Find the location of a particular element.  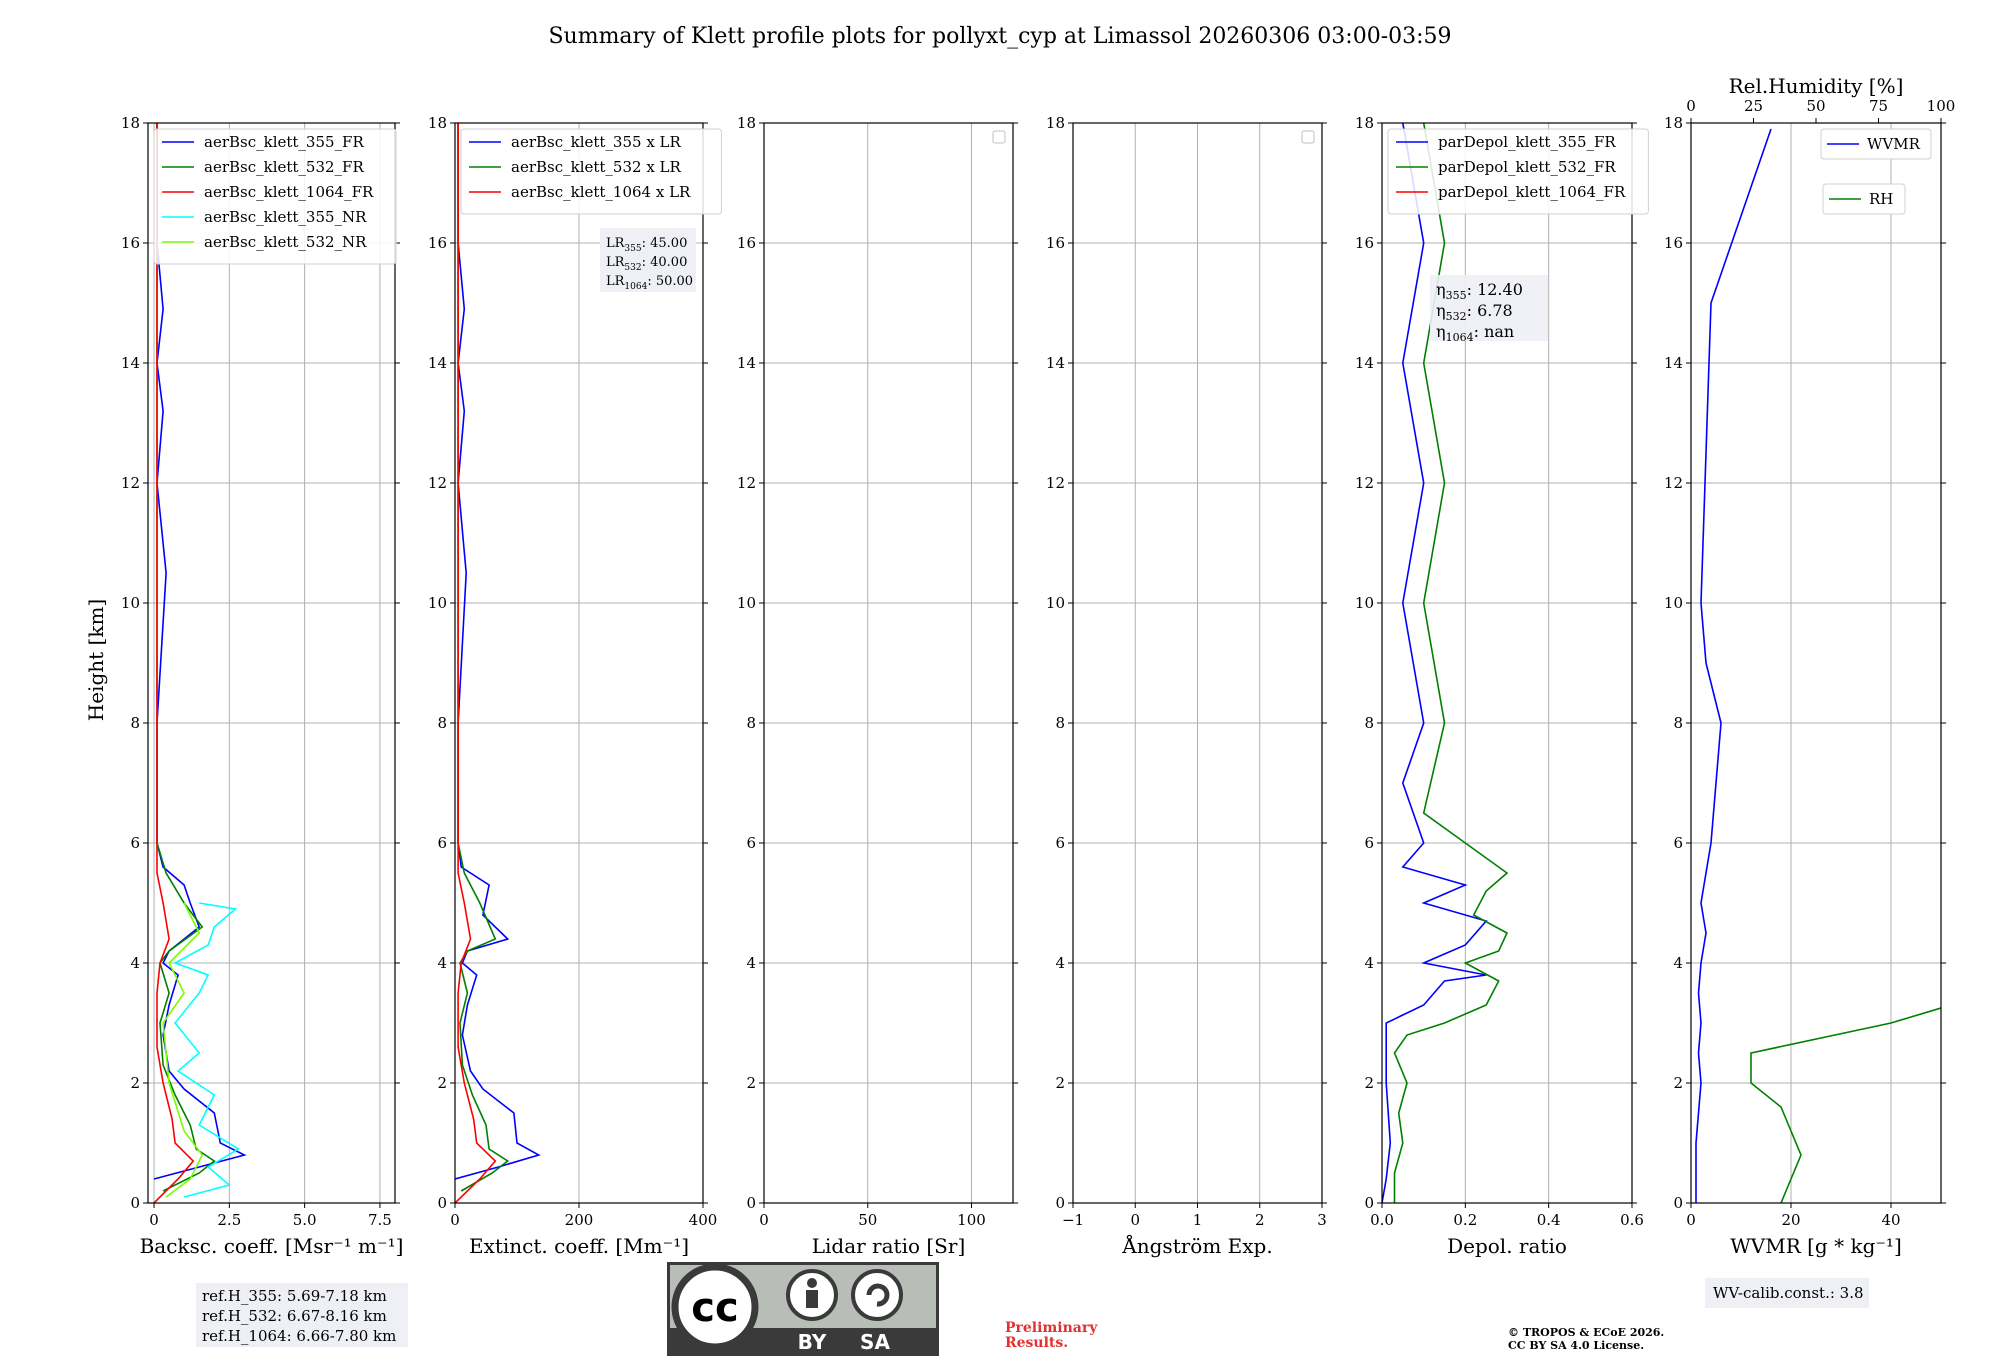

series-group-wvmr is located at coordinates (1818, 665).